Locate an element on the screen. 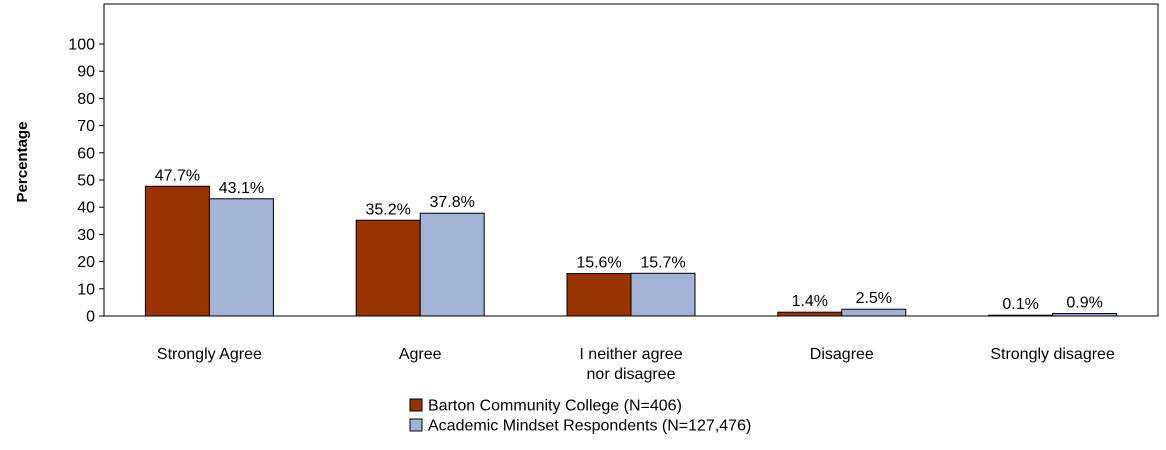 The height and width of the screenshot is (450, 1166). data-label: 15.7% is located at coordinates (662, 262).